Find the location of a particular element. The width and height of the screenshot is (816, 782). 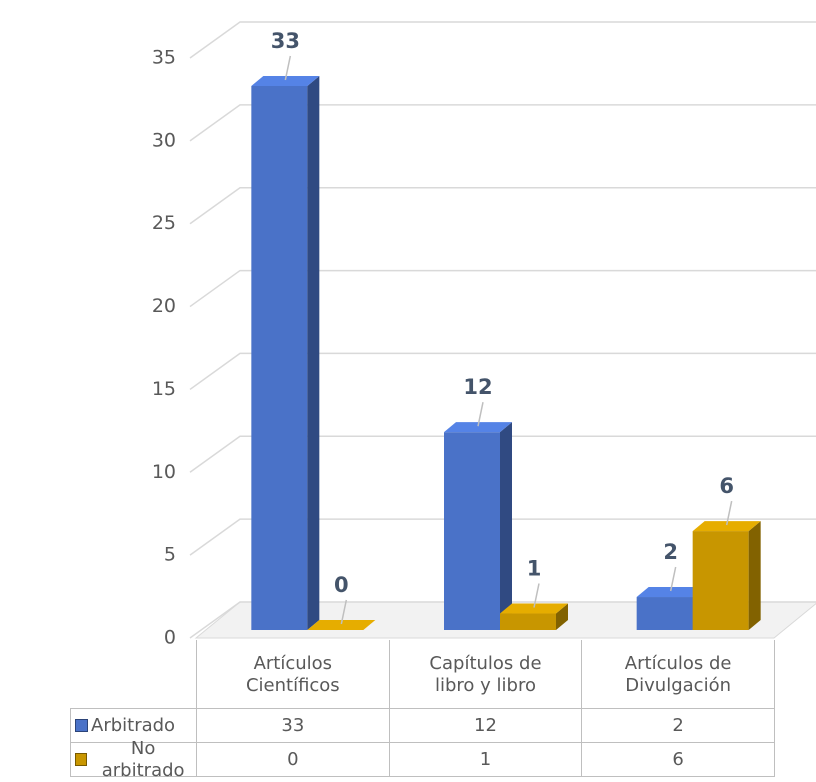

table-header: Capítulos de libro y libro is located at coordinates (485, 674).